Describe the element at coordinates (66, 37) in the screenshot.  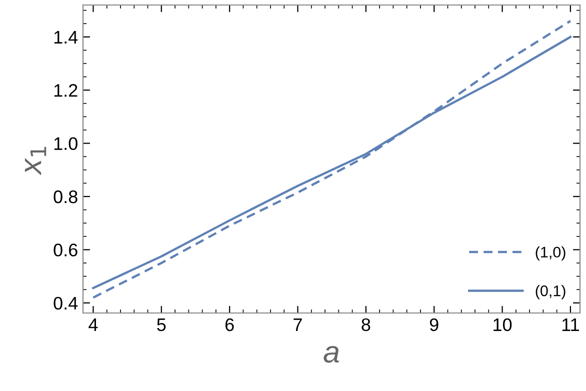
I see `y-tick-label: 1.4` at that location.